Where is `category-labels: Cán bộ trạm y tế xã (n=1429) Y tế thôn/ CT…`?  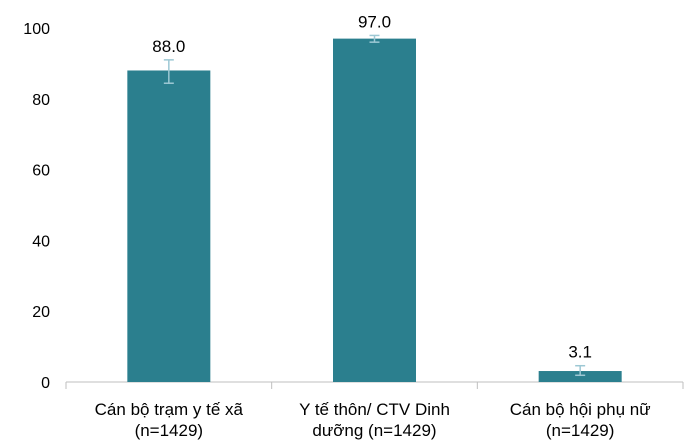
category-labels: Cán bộ trạm y tế xã (n=1429) Y tế thôn/ CT… is located at coordinates (373, 420).